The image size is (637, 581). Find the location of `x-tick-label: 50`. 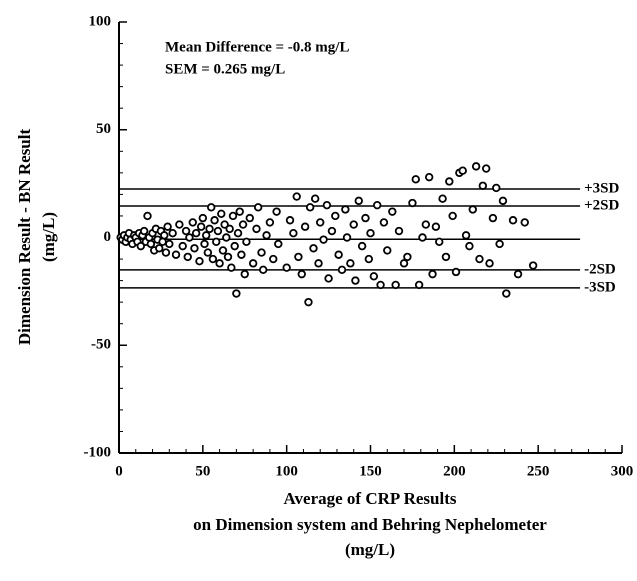

x-tick-label: 50 is located at coordinates (202, 471).